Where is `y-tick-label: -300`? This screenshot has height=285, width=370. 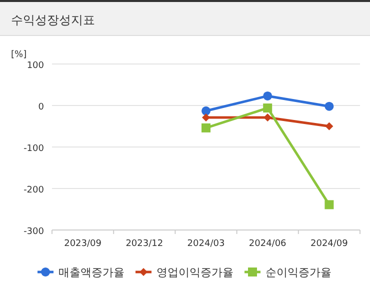
y-tick-label: -300 is located at coordinates (34, 232).